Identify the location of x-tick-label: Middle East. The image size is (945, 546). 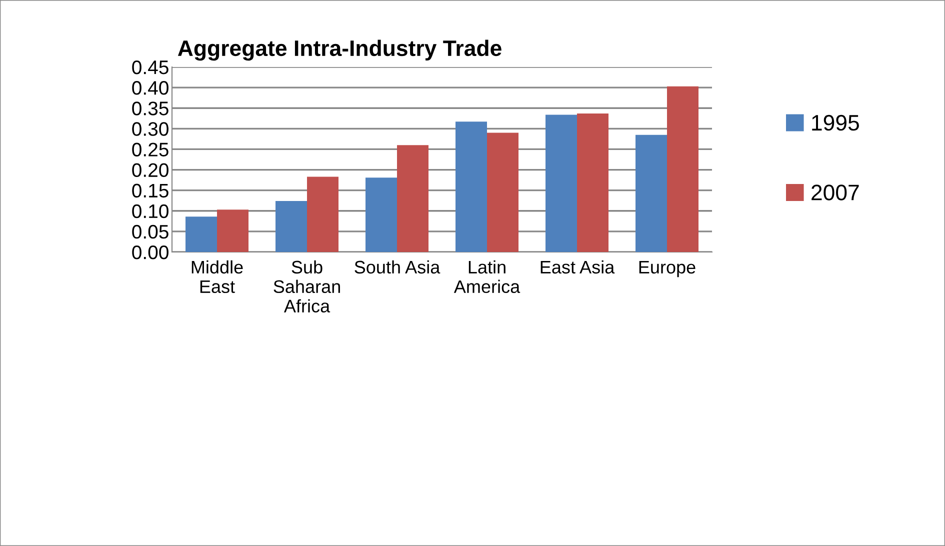
(217, 277).